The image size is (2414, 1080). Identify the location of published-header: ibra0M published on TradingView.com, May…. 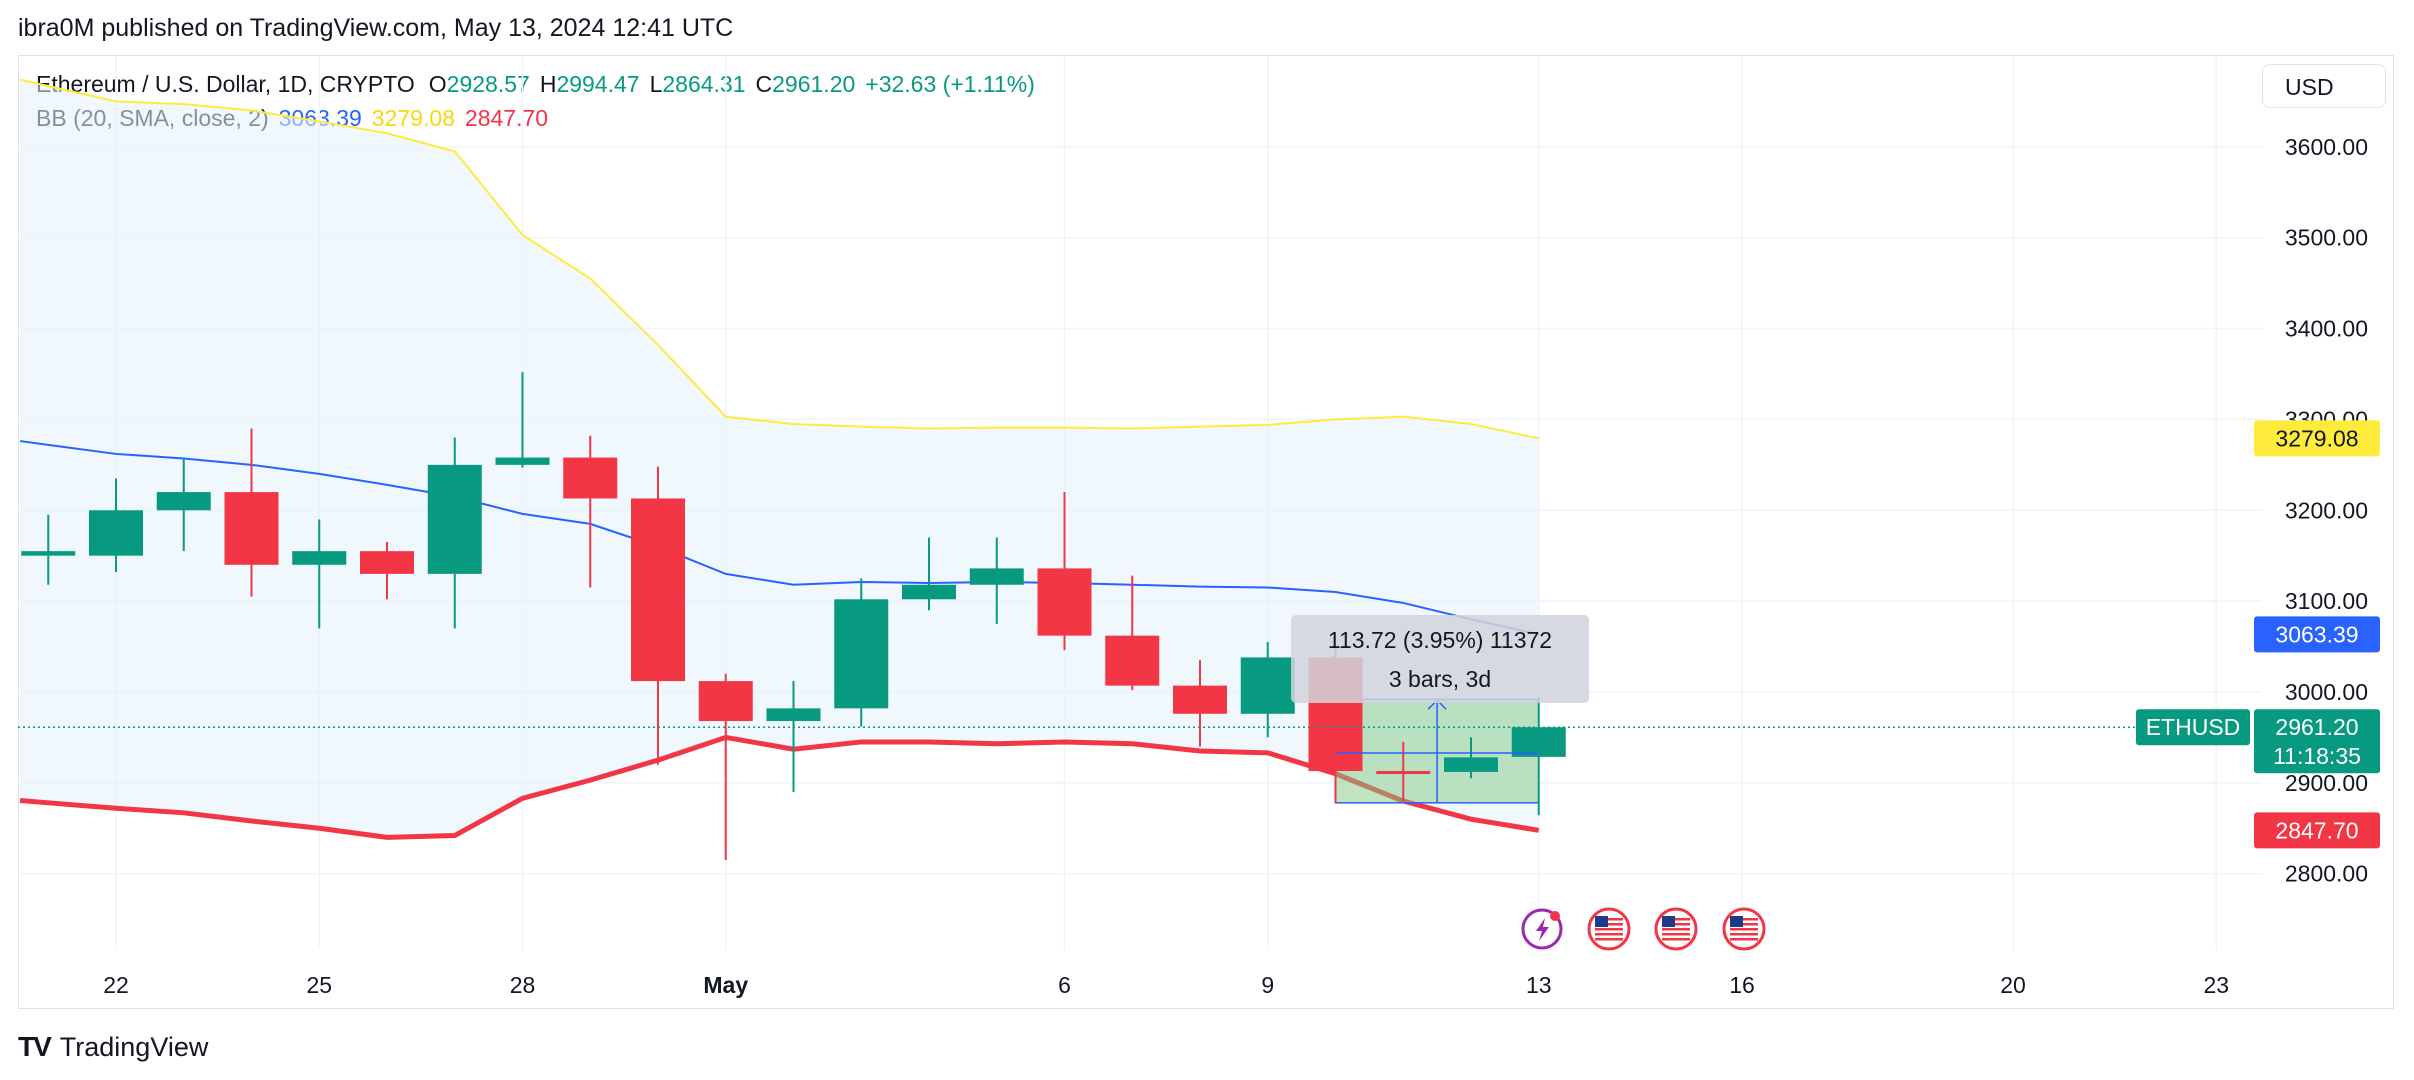
(376, 28).